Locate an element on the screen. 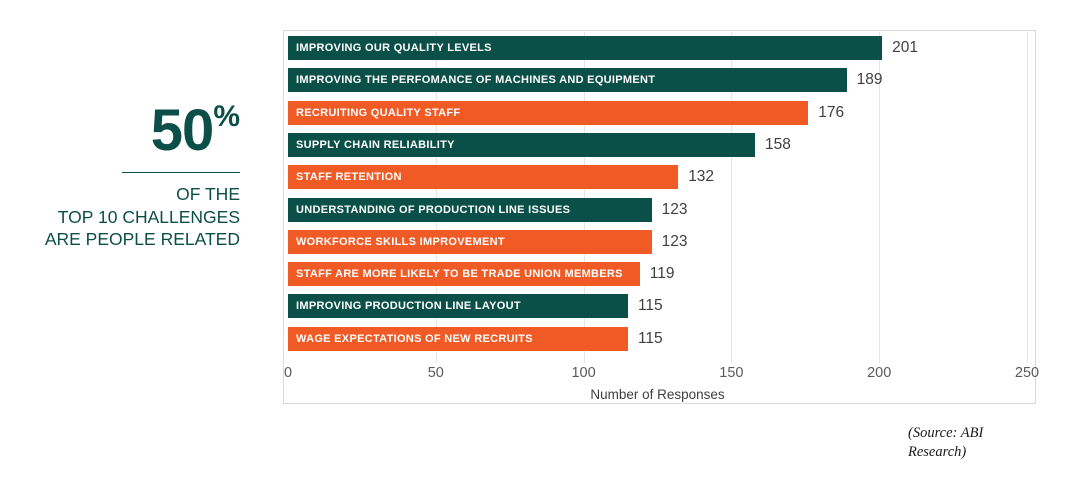 Image resolution: width=1089 pixels, height=479 pixels. bar-row: WORKFORCE SKILLS IMPROVEMENT 123 is located at coordinates (488, 241).